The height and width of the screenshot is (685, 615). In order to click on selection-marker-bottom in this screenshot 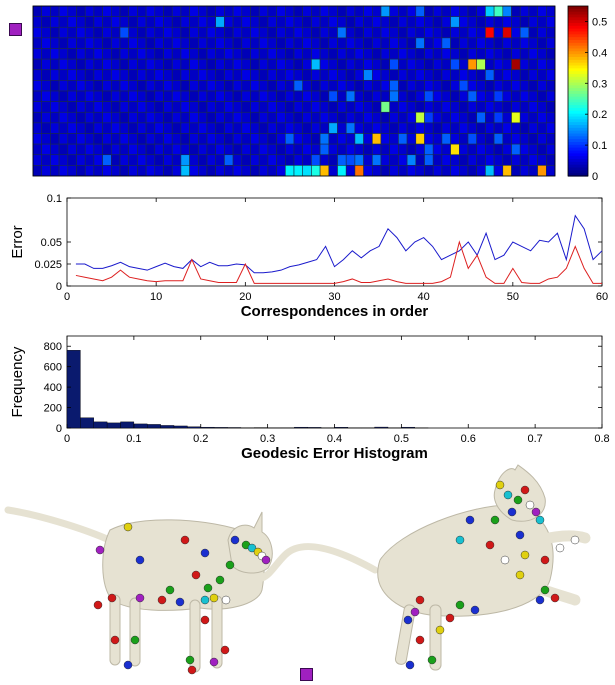, I will do `click(306, 674)`.